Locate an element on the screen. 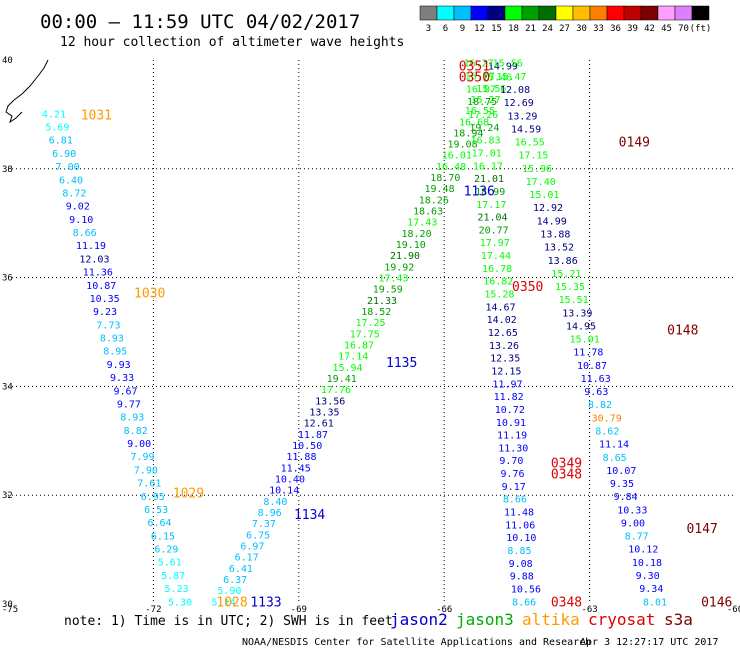 The width and height of the screenshot is (740, 650). time-label: 1028 is located at coordinates (231, 602).